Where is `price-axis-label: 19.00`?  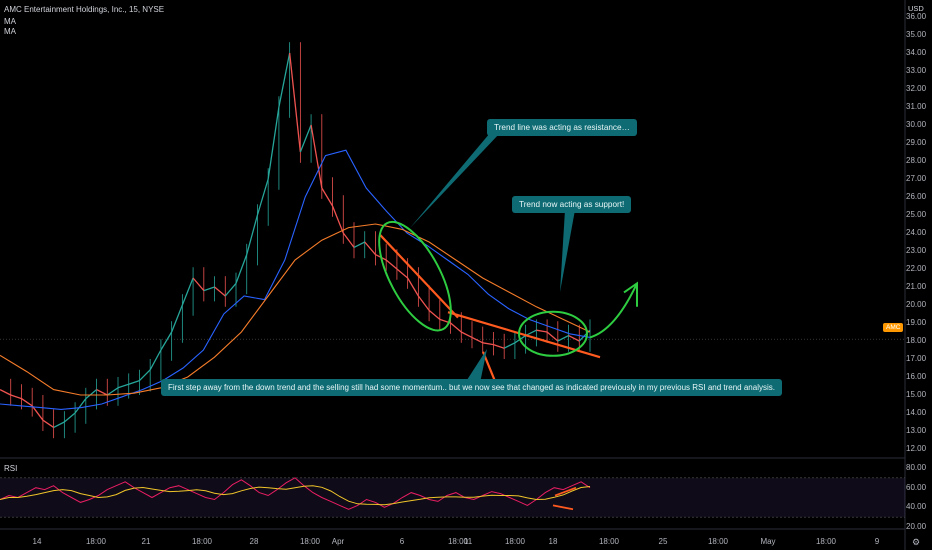
price-axis-label: 19.00 is located at coordinates (916, 322).